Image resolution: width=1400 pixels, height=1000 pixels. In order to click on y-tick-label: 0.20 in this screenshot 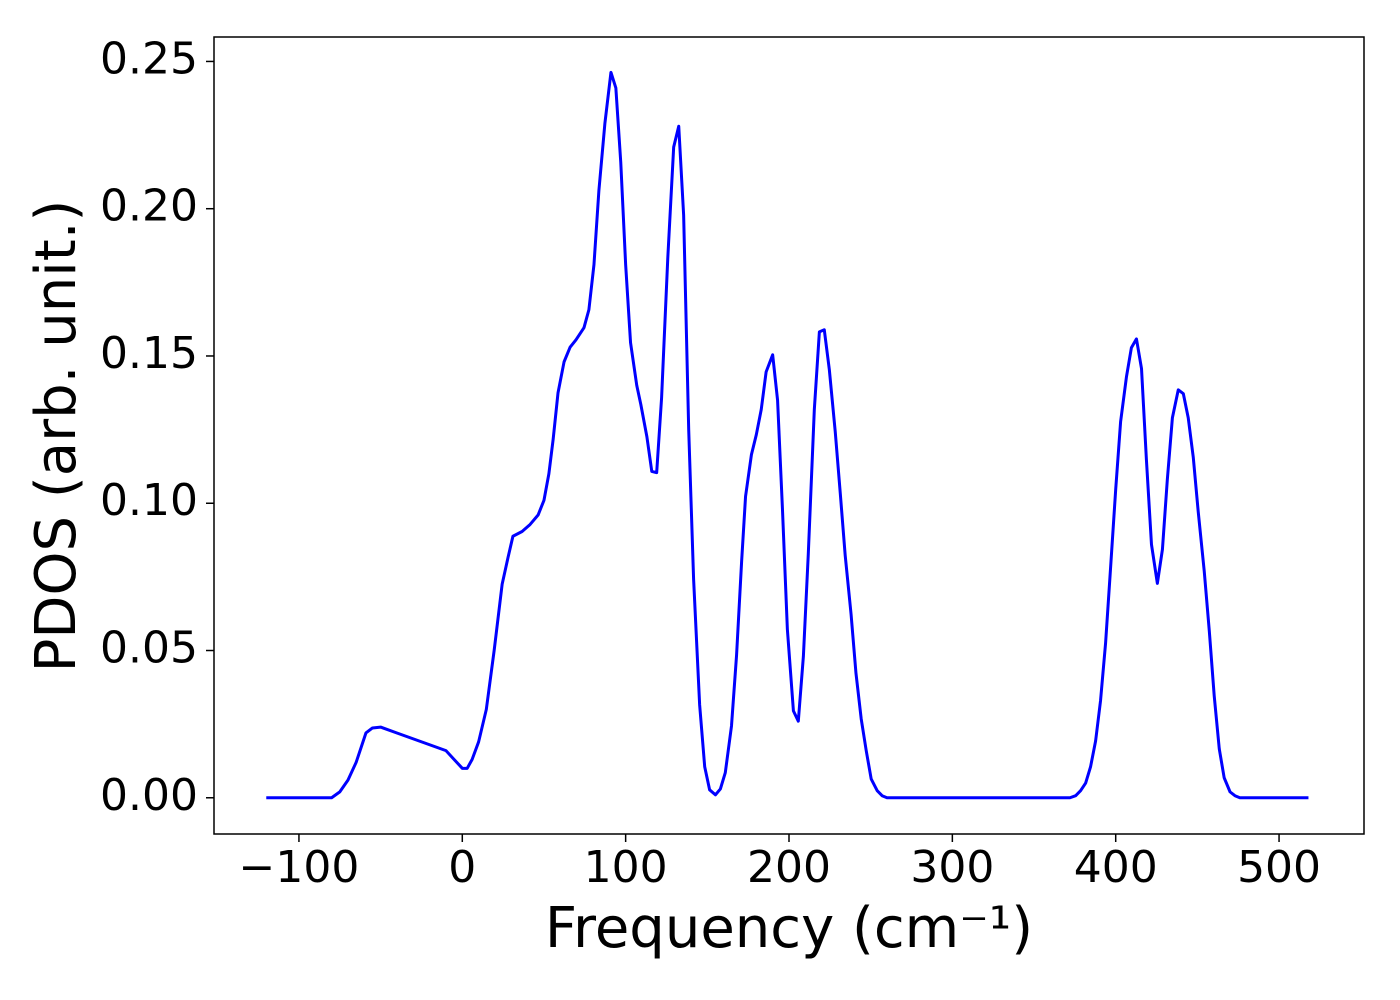, I will do `click(149, 206)`.